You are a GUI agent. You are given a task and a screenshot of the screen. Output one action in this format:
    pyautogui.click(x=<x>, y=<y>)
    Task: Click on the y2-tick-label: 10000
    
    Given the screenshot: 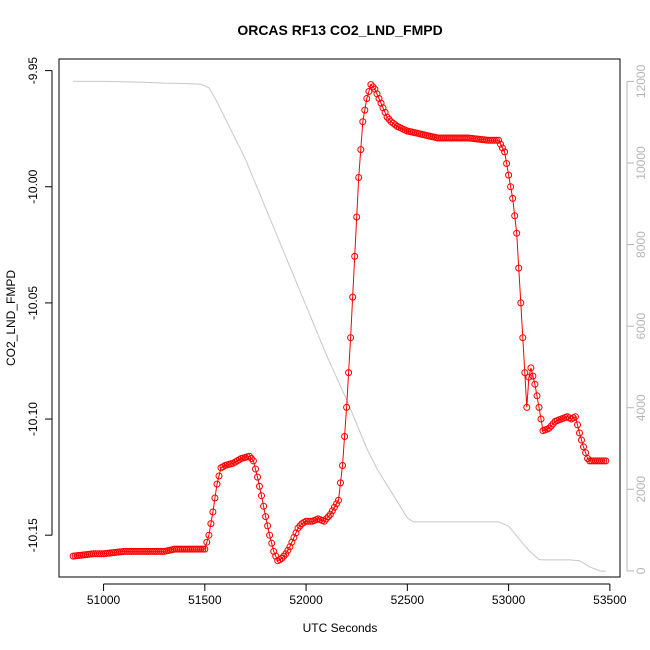 What is the action you would take?
    pyautogui.click(x=641, y=163)
    